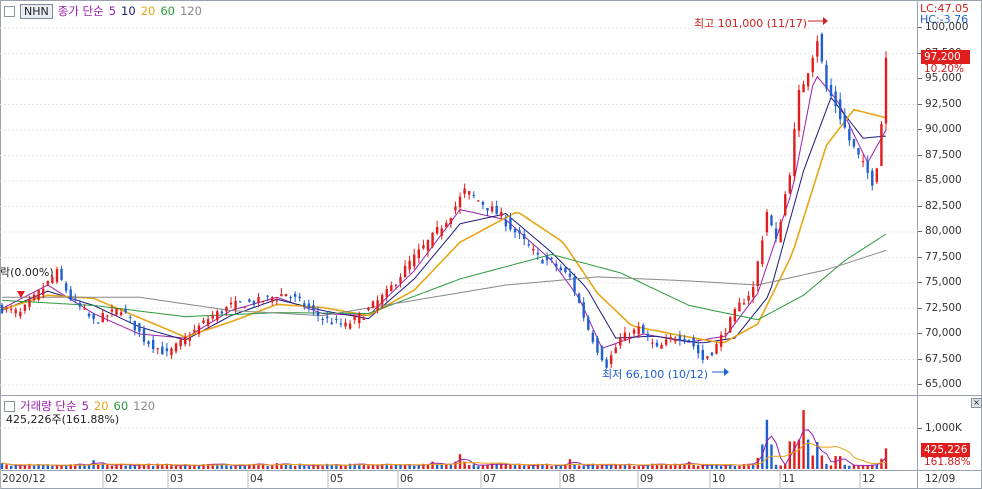  I want to click on vol-legend-ma5: 5, so click(85, 406).